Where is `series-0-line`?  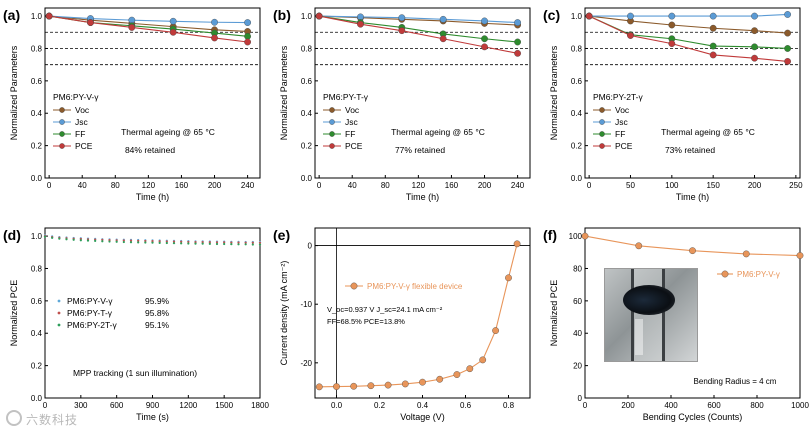
series-0-line is located at coordinates (418, 20).